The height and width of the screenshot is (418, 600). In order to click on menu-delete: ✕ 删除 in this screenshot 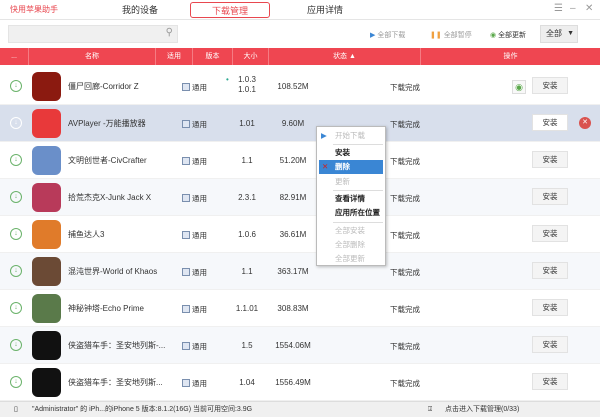, I will do `click(351, 167)`.